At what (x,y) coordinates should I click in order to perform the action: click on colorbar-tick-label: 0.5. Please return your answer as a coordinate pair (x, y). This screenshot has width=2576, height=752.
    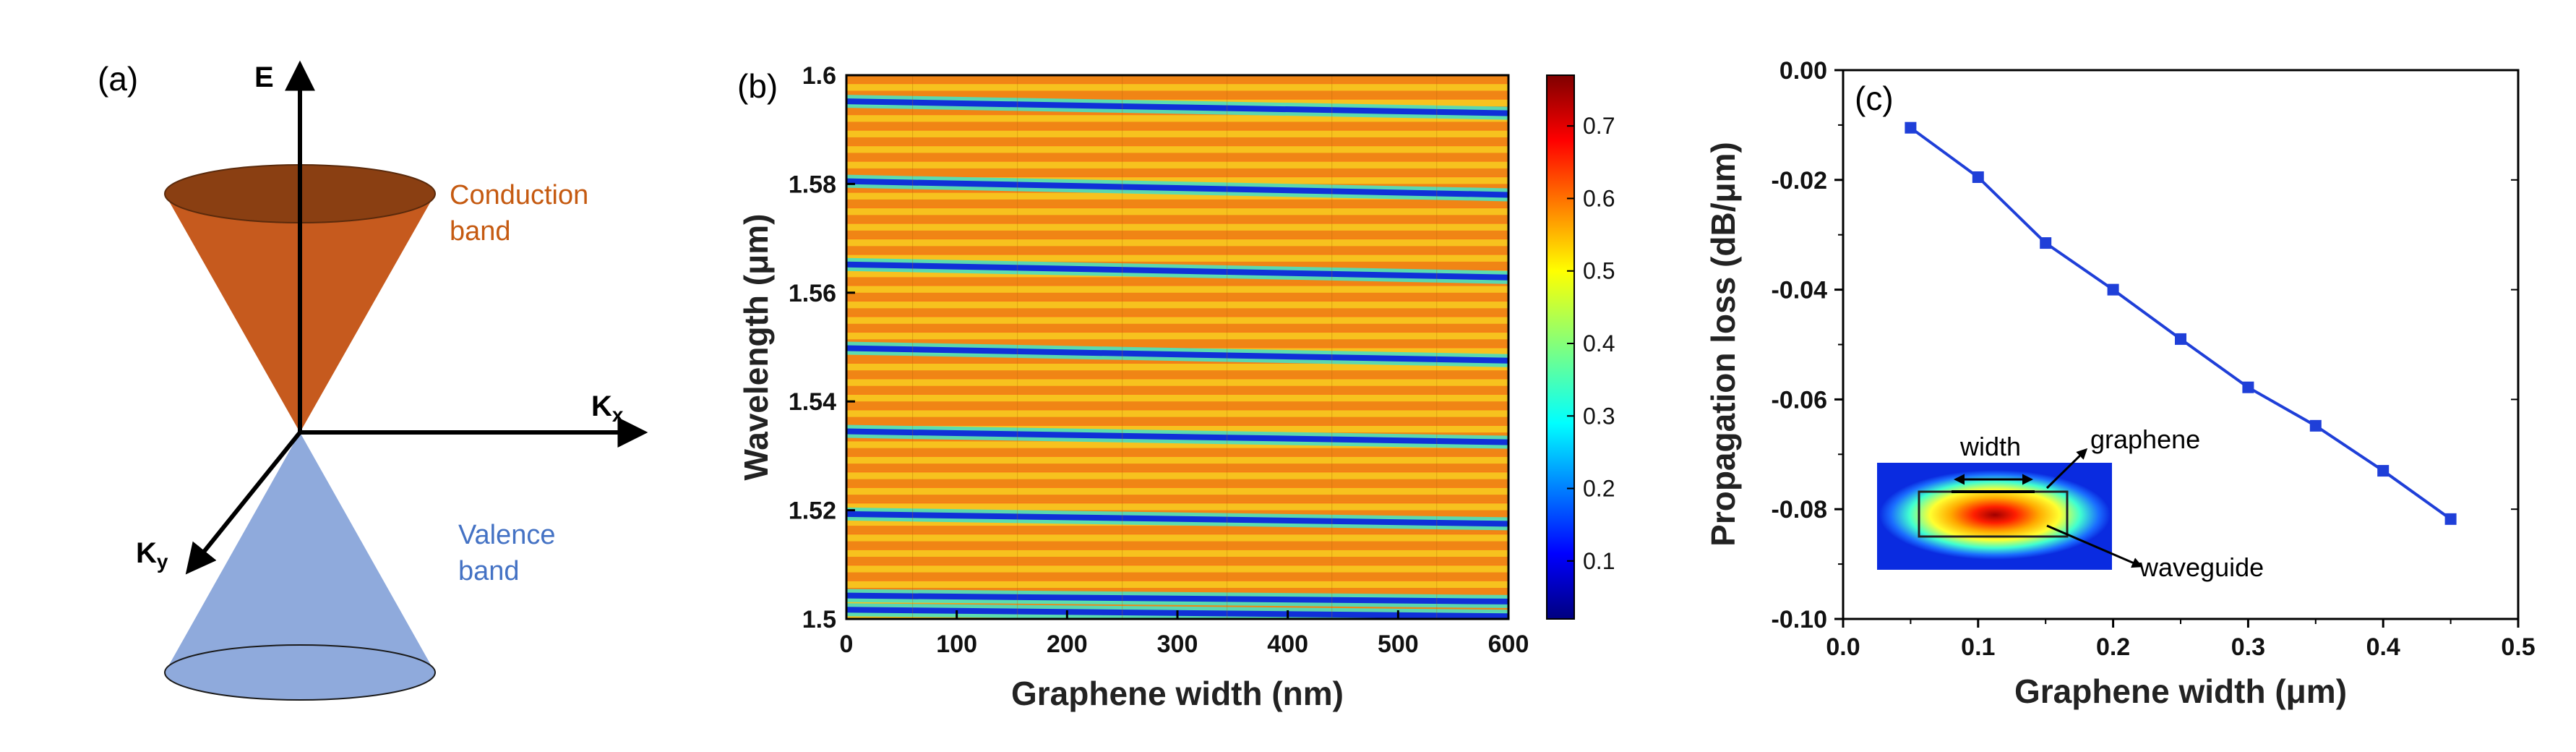
    Looking at the image, I should click on (1599, 271).